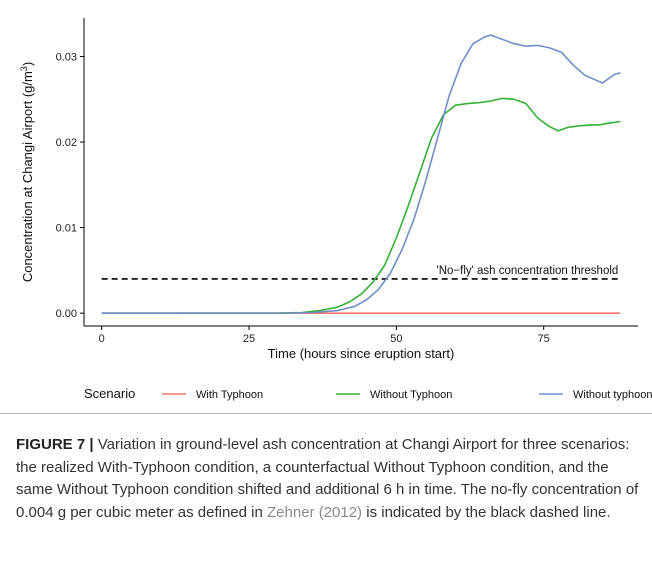  Describe the element at coordinates (66, 314) in the screenshot. I see `y-tick-label: 0.00` at that location.